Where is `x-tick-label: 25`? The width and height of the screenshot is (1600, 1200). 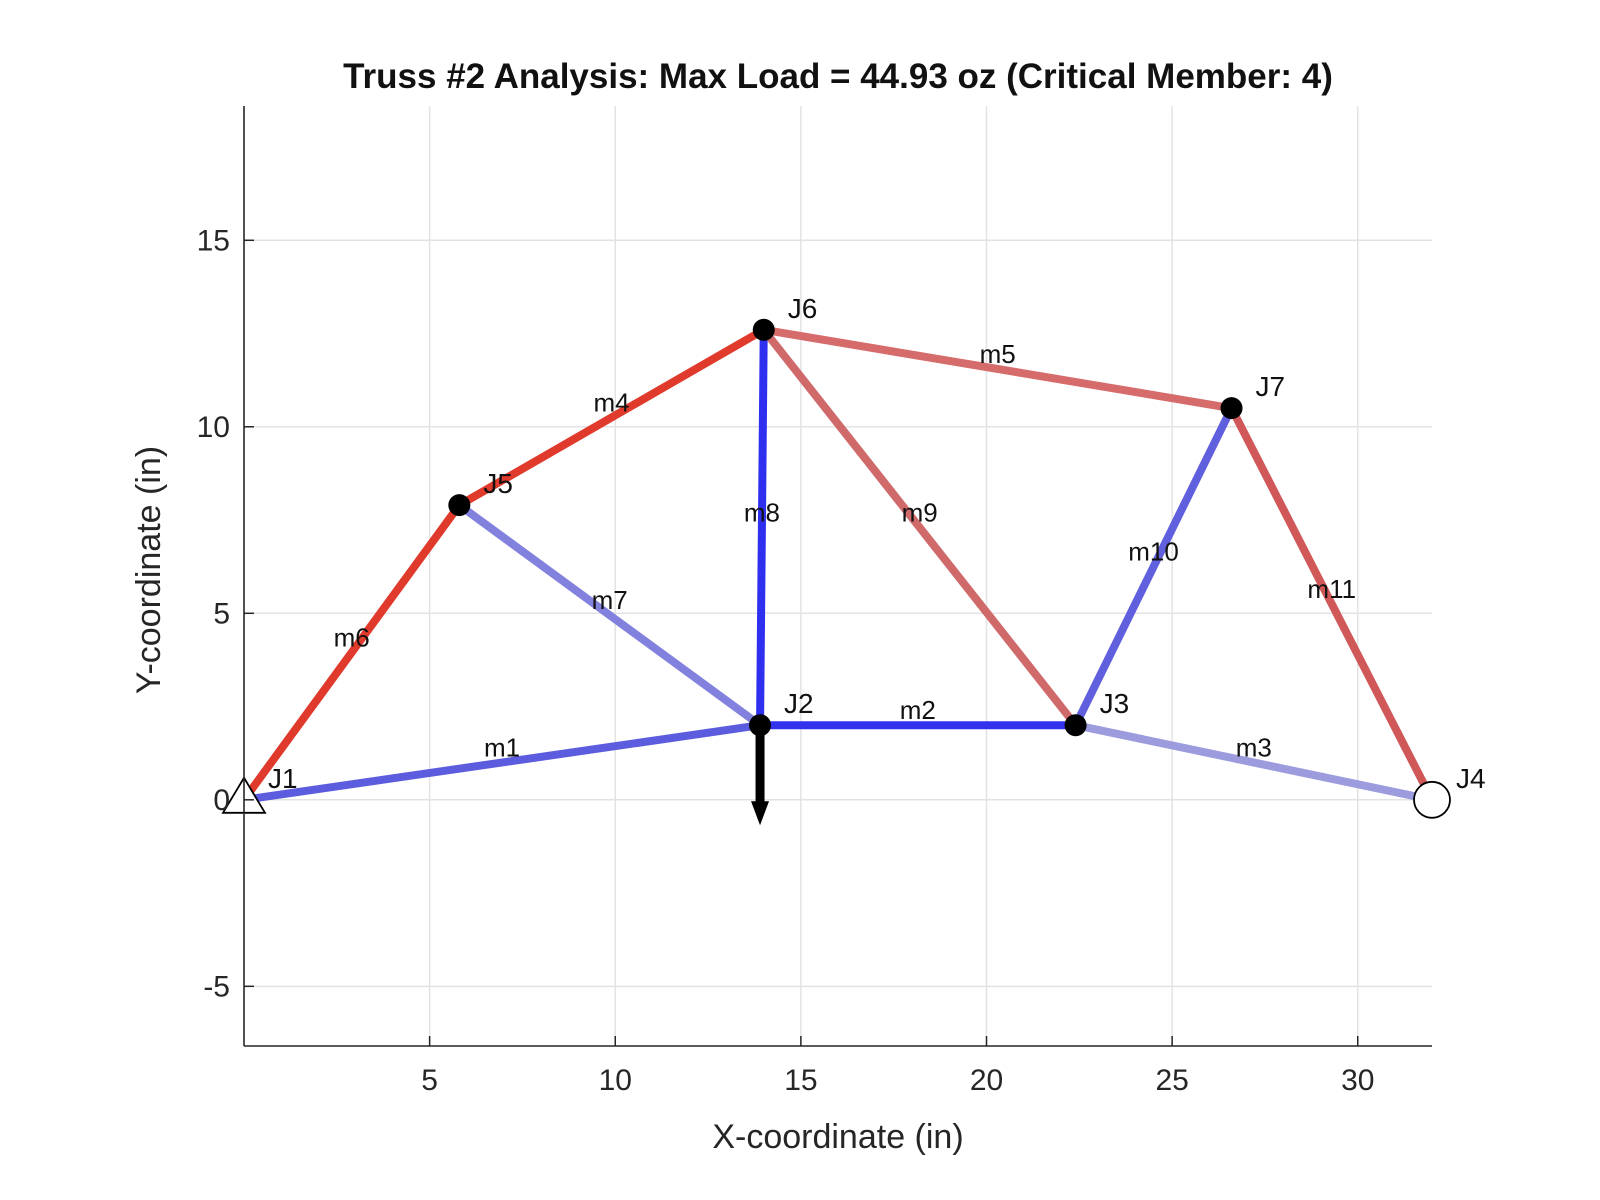 x-tick-label: 25 is located at coordinates (1171, 1080).